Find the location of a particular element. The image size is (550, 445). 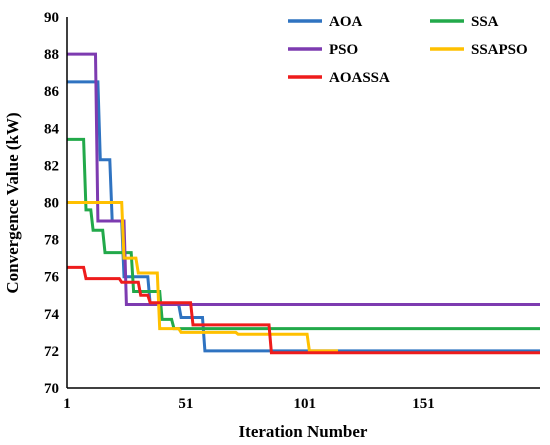

y-tick-label: 76 is located at coordinates (52, 278).